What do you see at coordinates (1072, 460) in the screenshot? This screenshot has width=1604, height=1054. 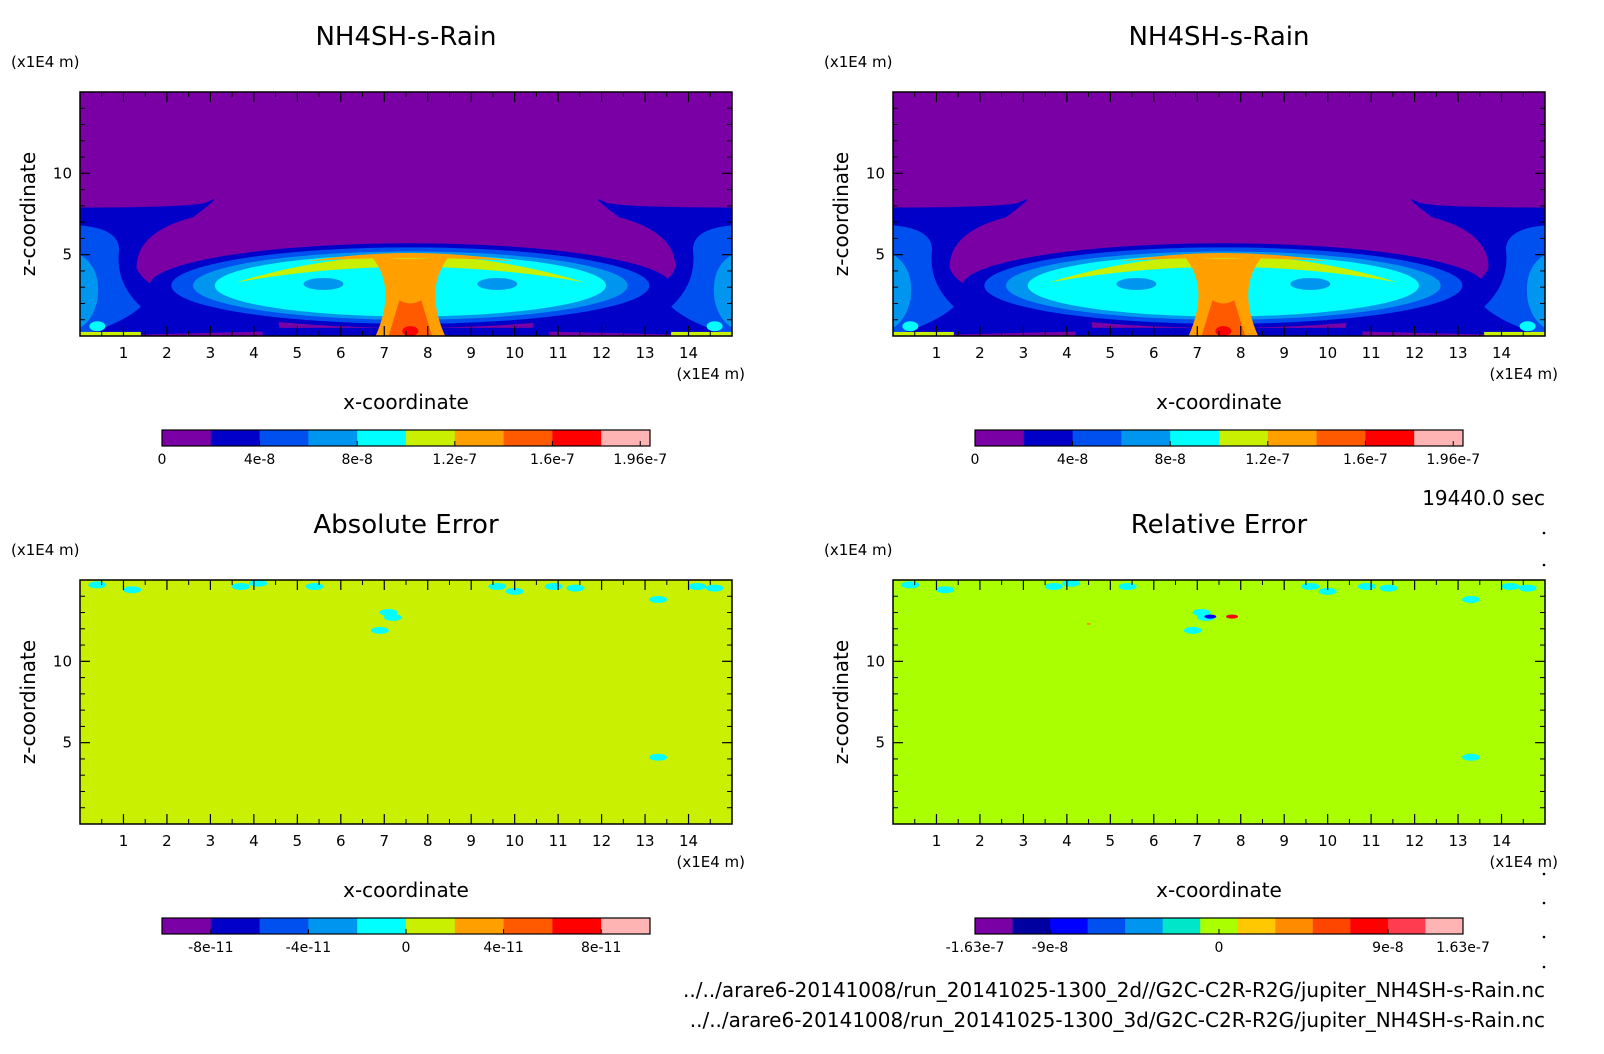 I see `colorbar-tick-label: 4e-8` at bounding box center [1072, 460].